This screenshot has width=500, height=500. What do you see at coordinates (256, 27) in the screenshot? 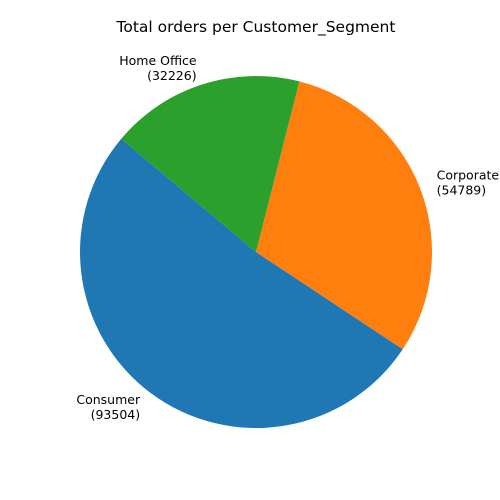
I see `chart-title: Total orders per Customer_Segment` at bounding box center [256, 27].